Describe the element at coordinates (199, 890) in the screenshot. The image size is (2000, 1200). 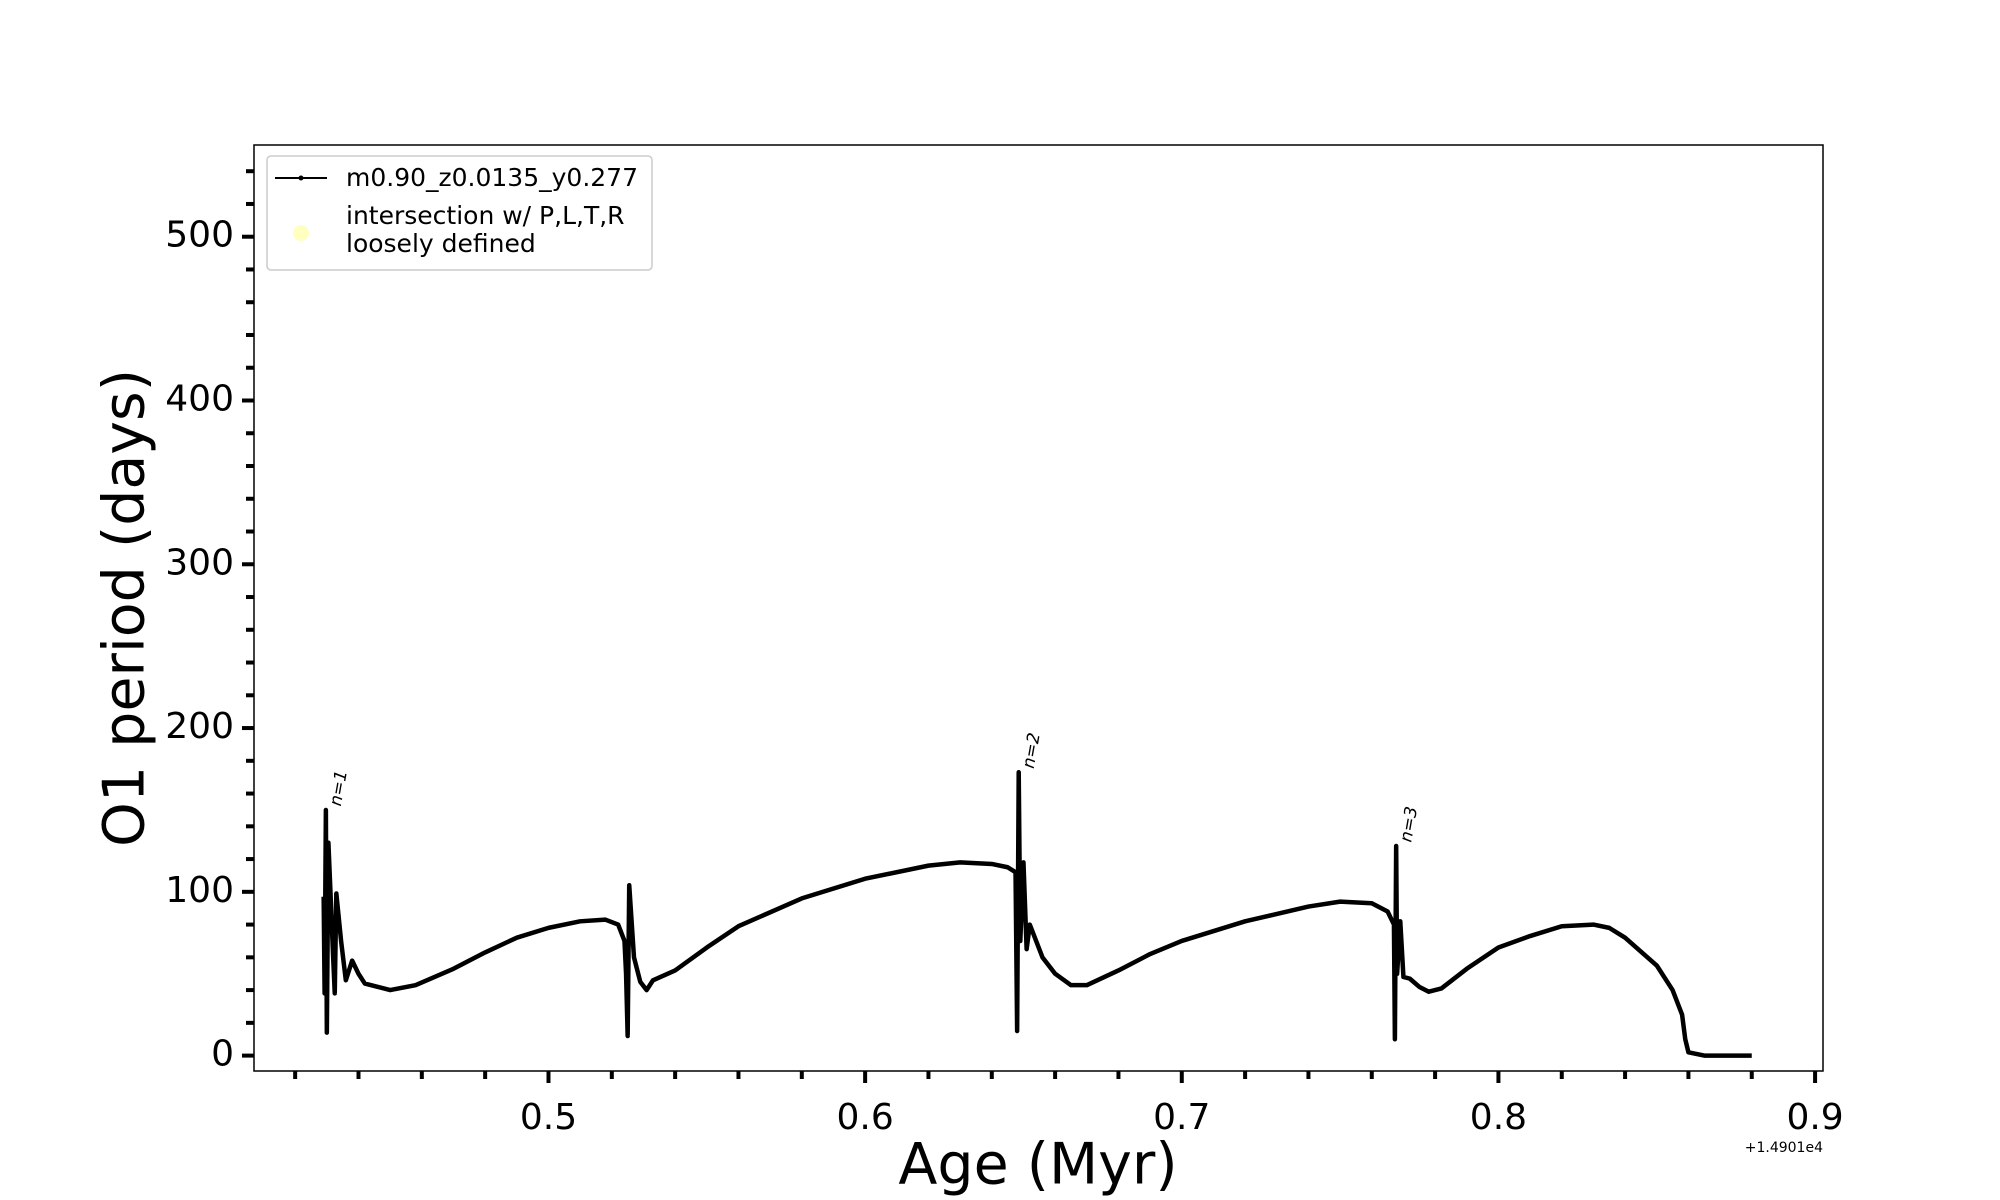
I see `y-tick-label: 100` at that location.